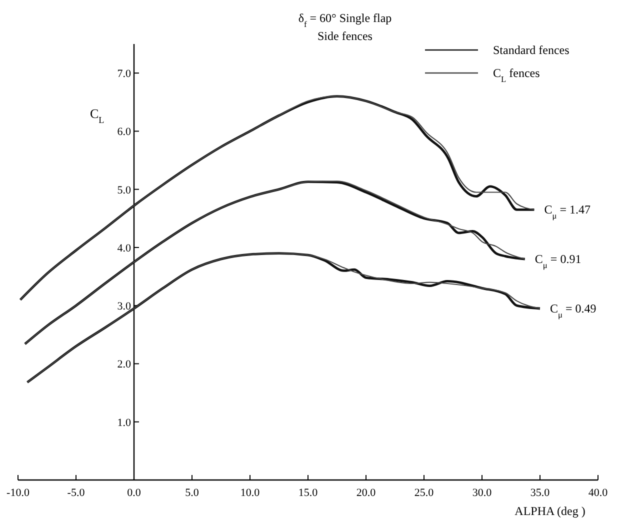  I want to click on x-axis-title: ALPHA (deg ), so click(550, 511).